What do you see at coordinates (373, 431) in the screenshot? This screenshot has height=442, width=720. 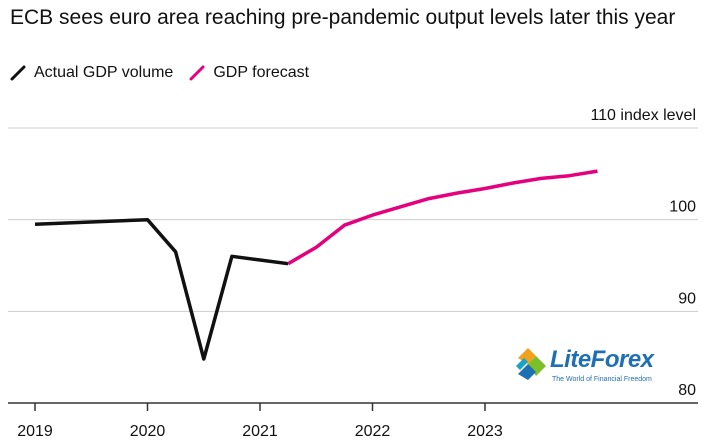 I see `x-tick-label-2022: 2022` at bounding box center [373, 431].